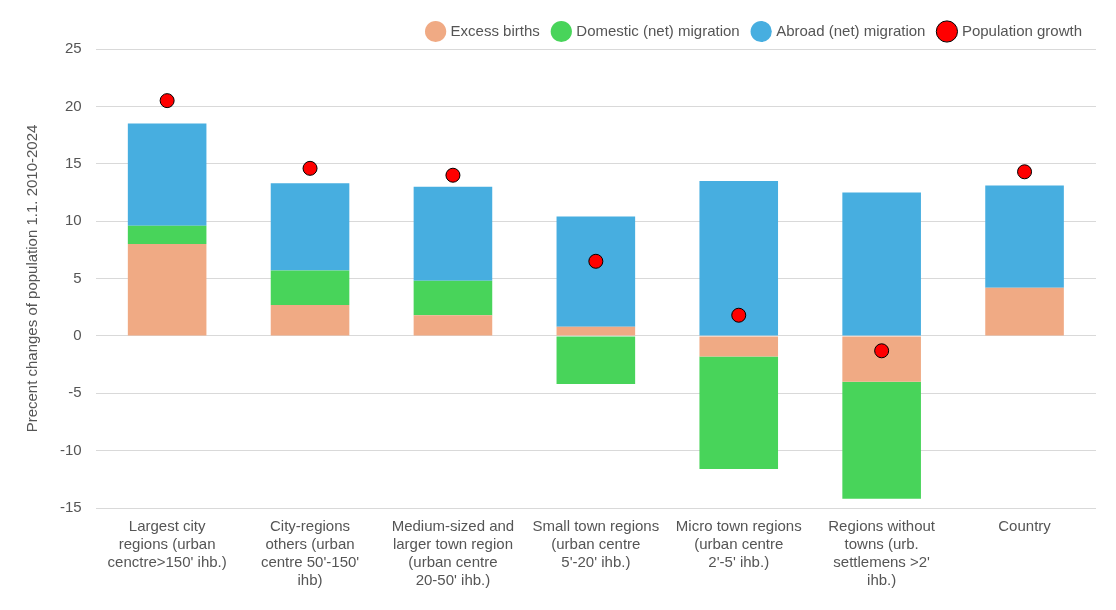  What do you see at coordinates (596, 544) in the screenshot?
I see `x-tick-label: Small town regions (urban centre 5'-20' ihb.)` at bounding box center [596, 544].